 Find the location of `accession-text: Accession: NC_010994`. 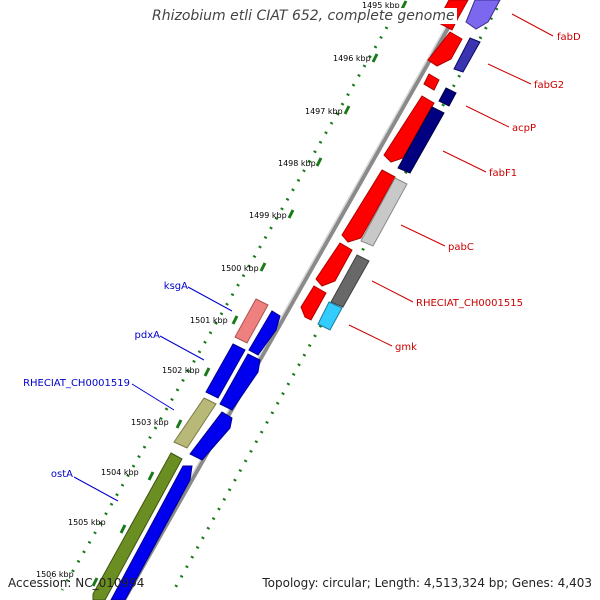

accession-text: Accession: NC_010994 is located at coordinates (76, 583).